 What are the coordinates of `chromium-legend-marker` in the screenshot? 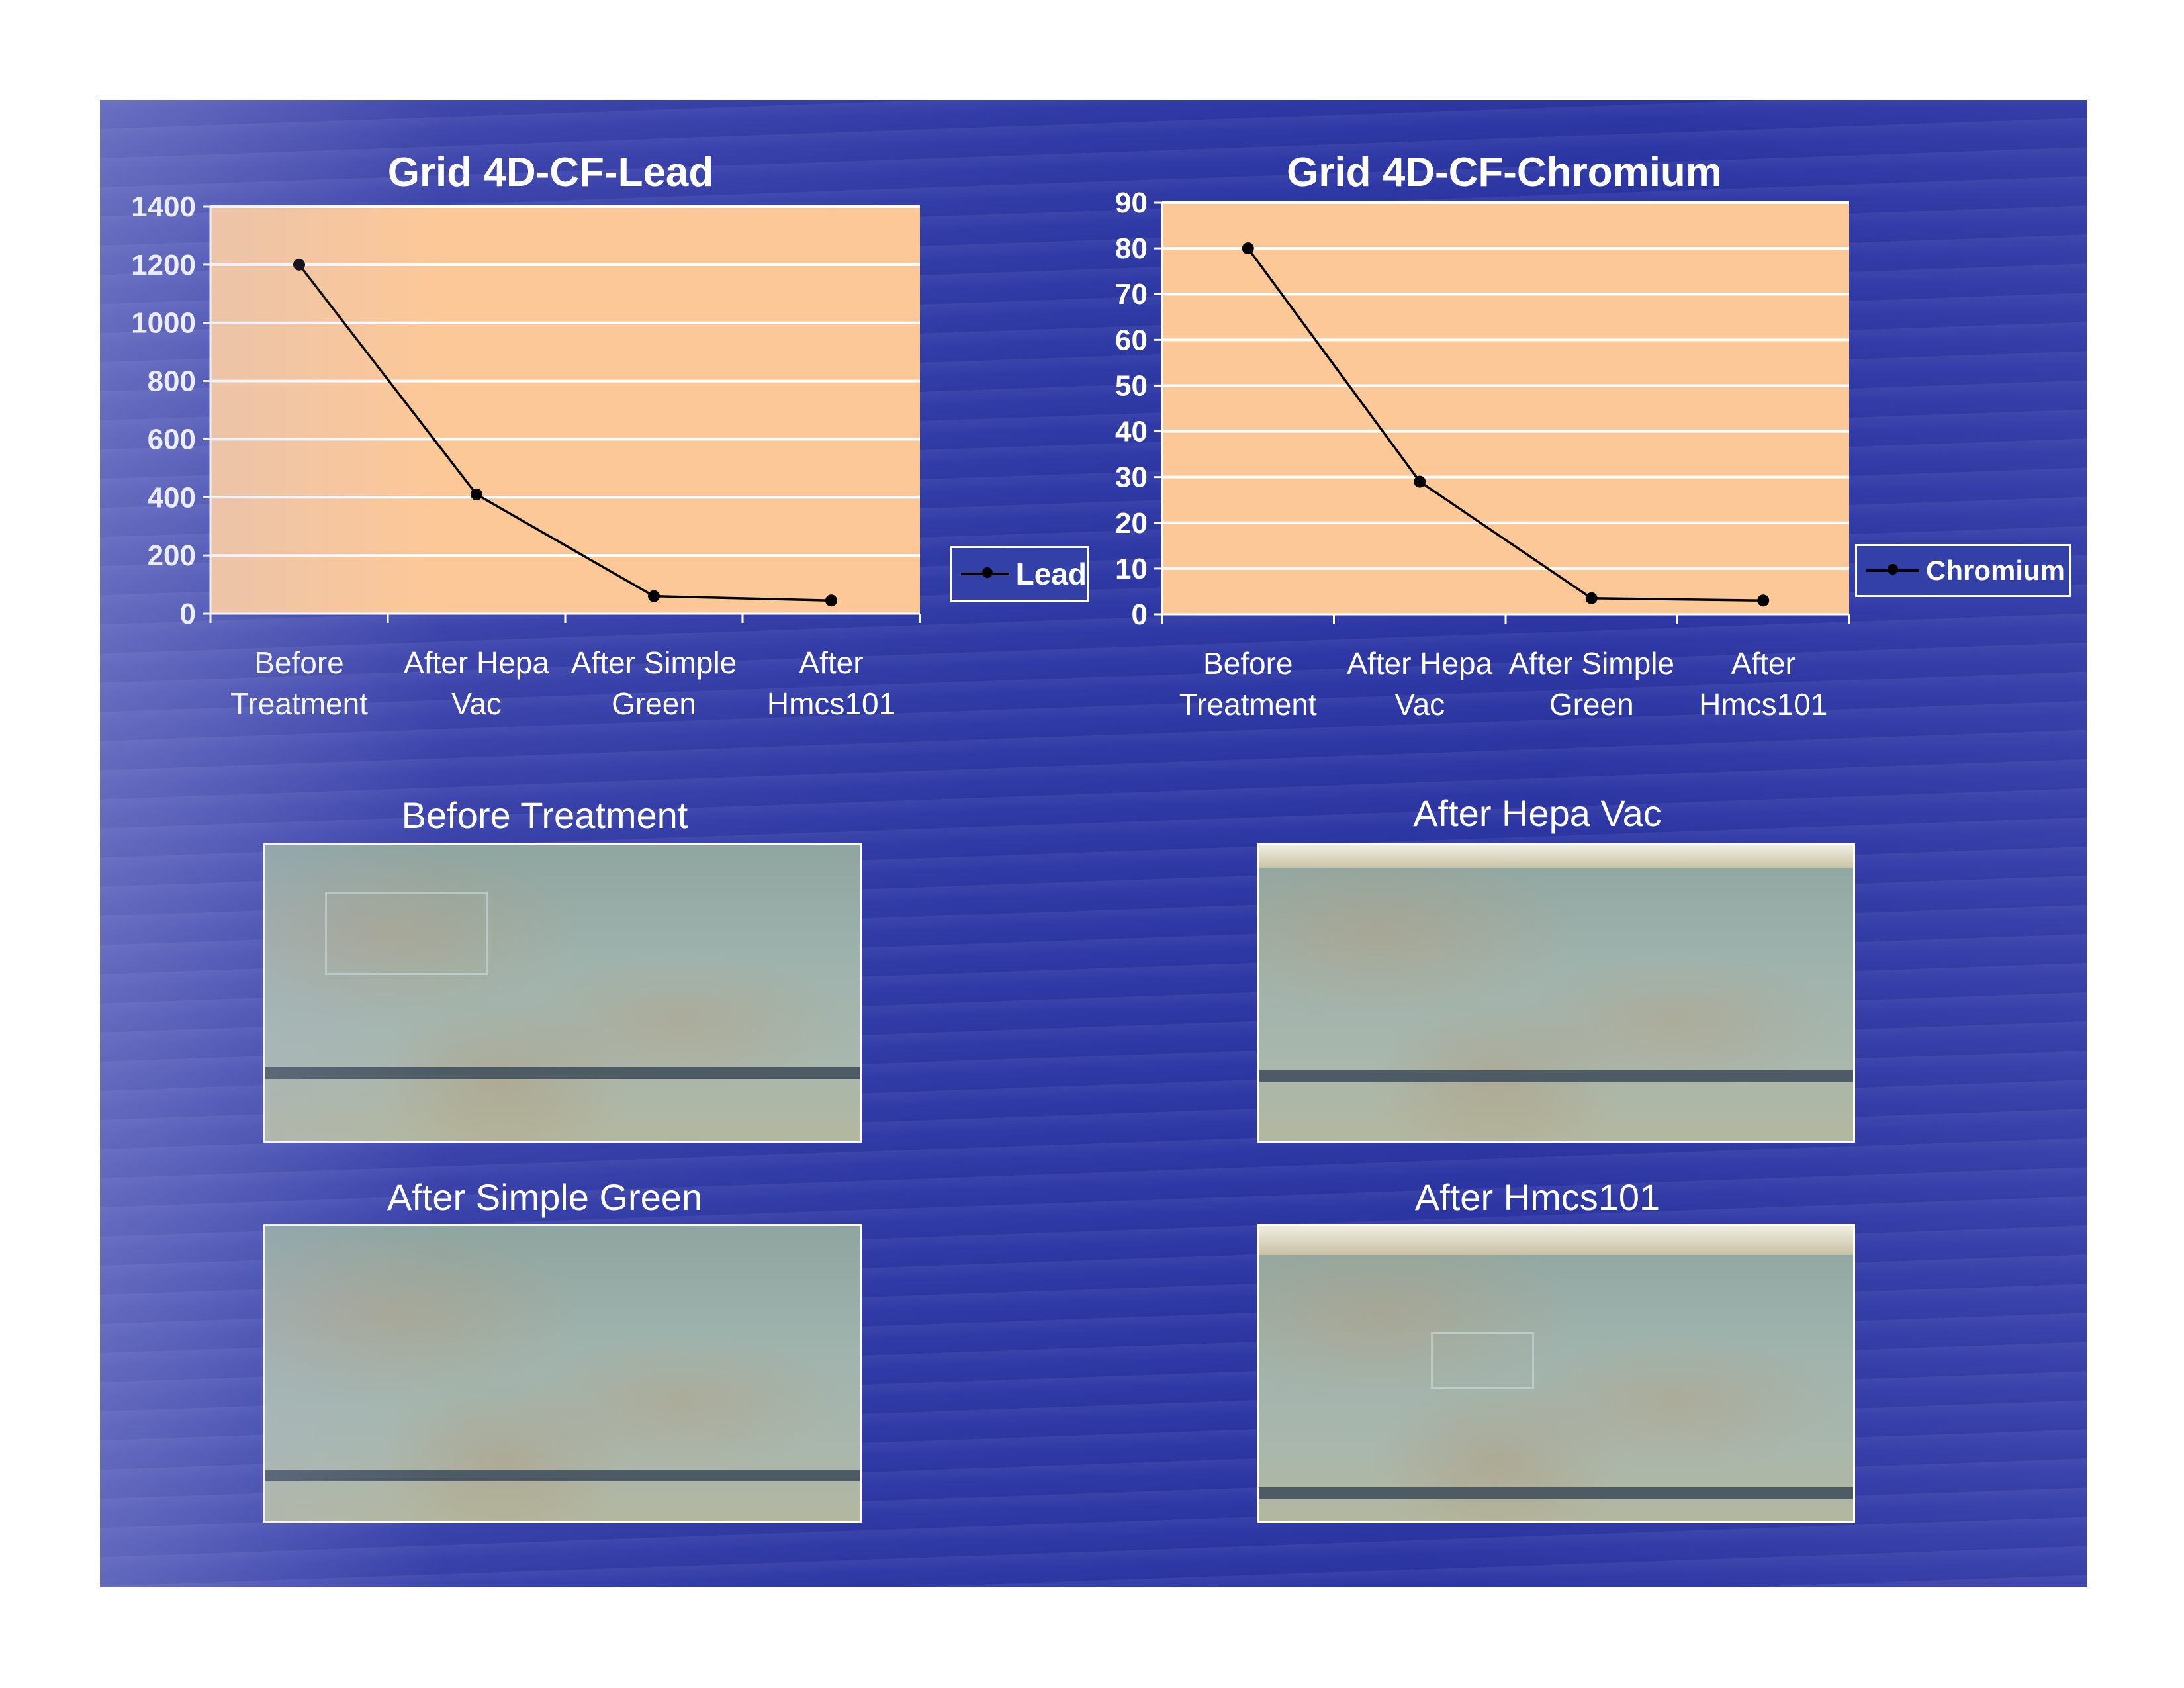 It's located at (1892, 569).